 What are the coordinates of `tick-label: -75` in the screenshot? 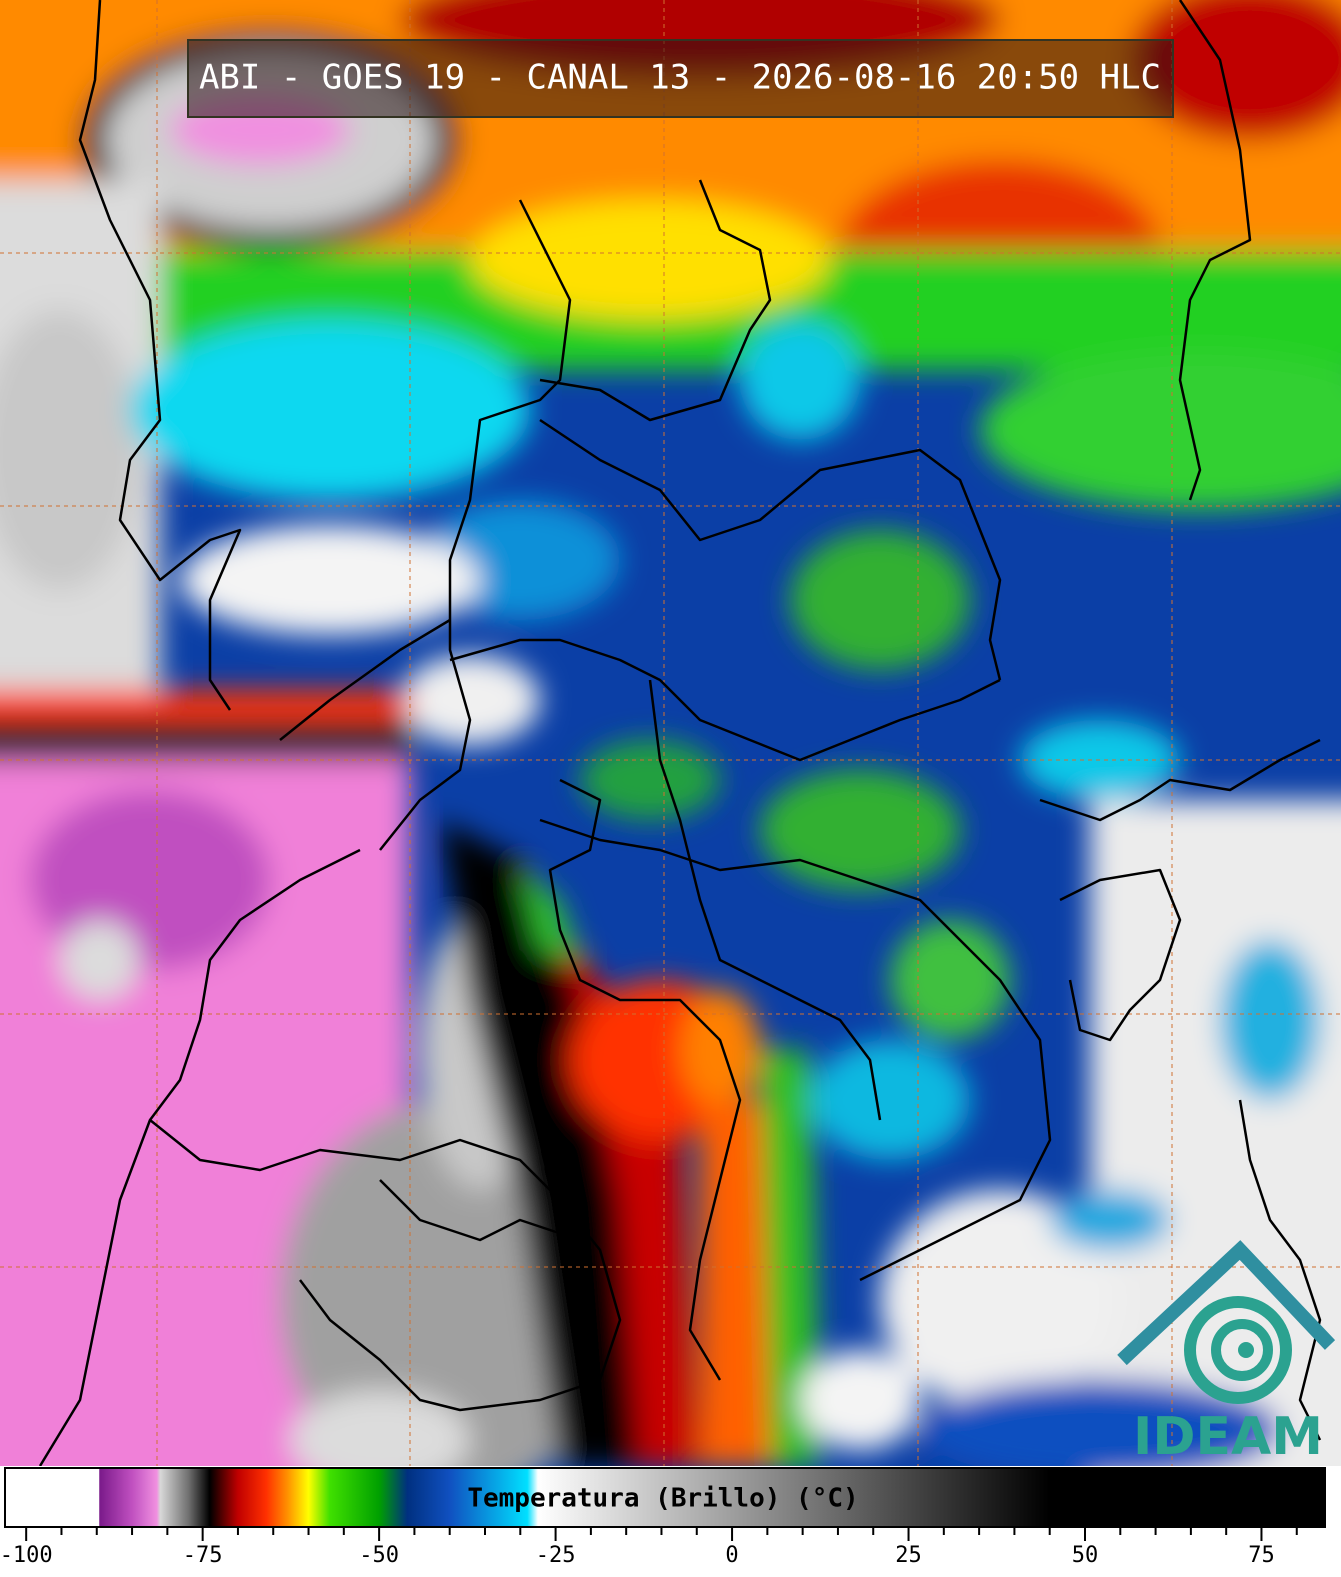 It's located at (203, 1555).